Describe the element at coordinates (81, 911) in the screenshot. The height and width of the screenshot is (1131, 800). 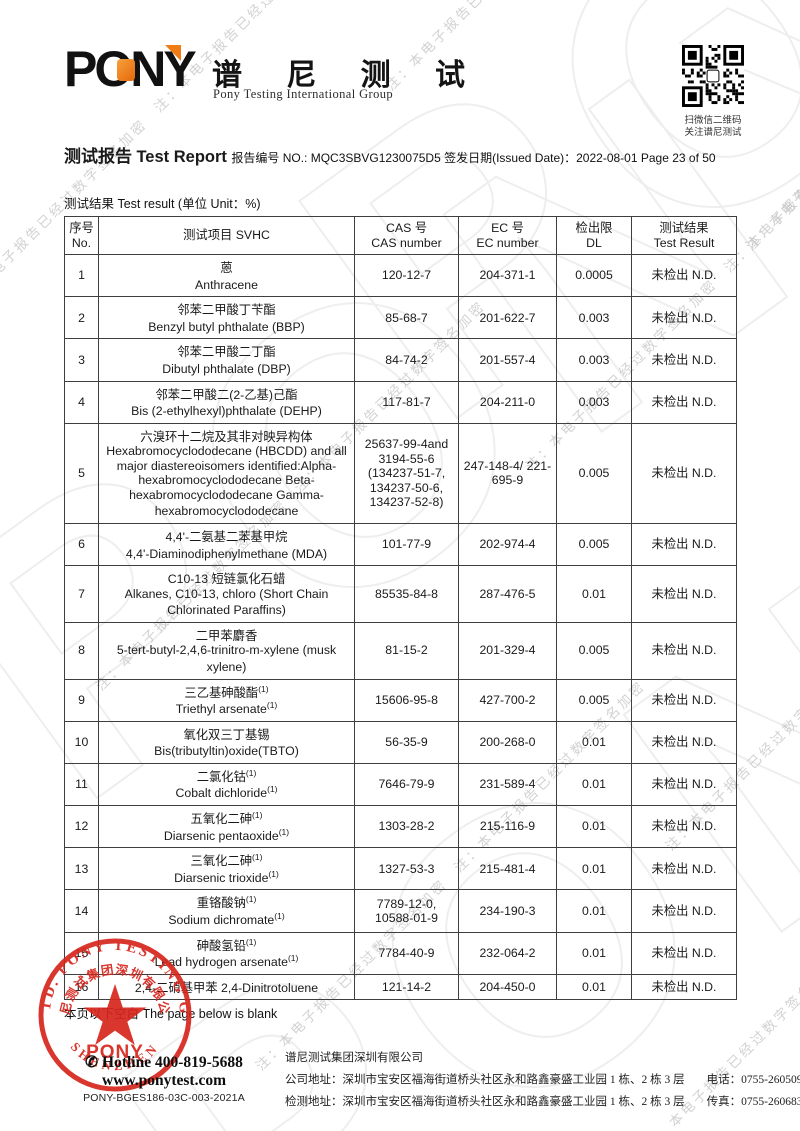
I see `cell-no: 14` at that location.